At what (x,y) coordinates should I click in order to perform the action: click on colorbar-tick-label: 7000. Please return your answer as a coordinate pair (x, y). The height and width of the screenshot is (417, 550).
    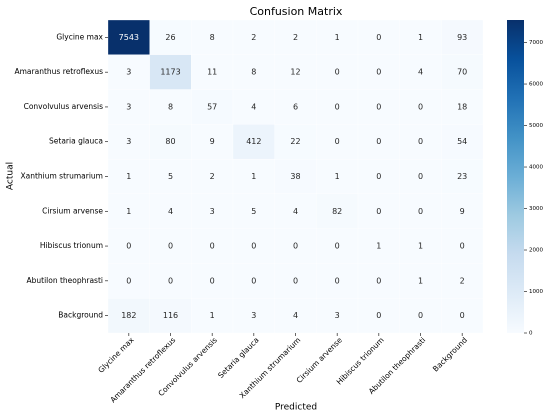
    Looking at the image, I should click on (536, 43).